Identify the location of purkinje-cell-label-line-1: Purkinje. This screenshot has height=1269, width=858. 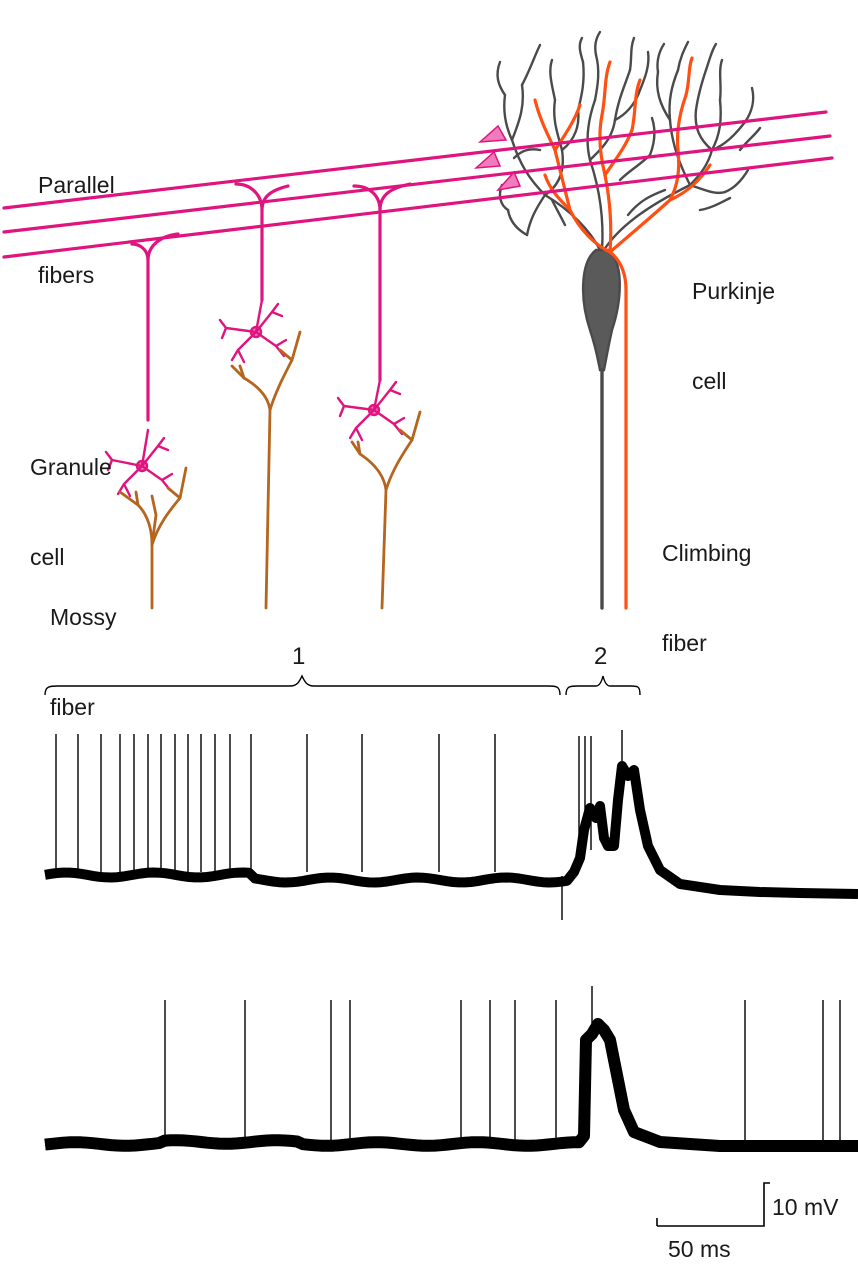
(734, 291).